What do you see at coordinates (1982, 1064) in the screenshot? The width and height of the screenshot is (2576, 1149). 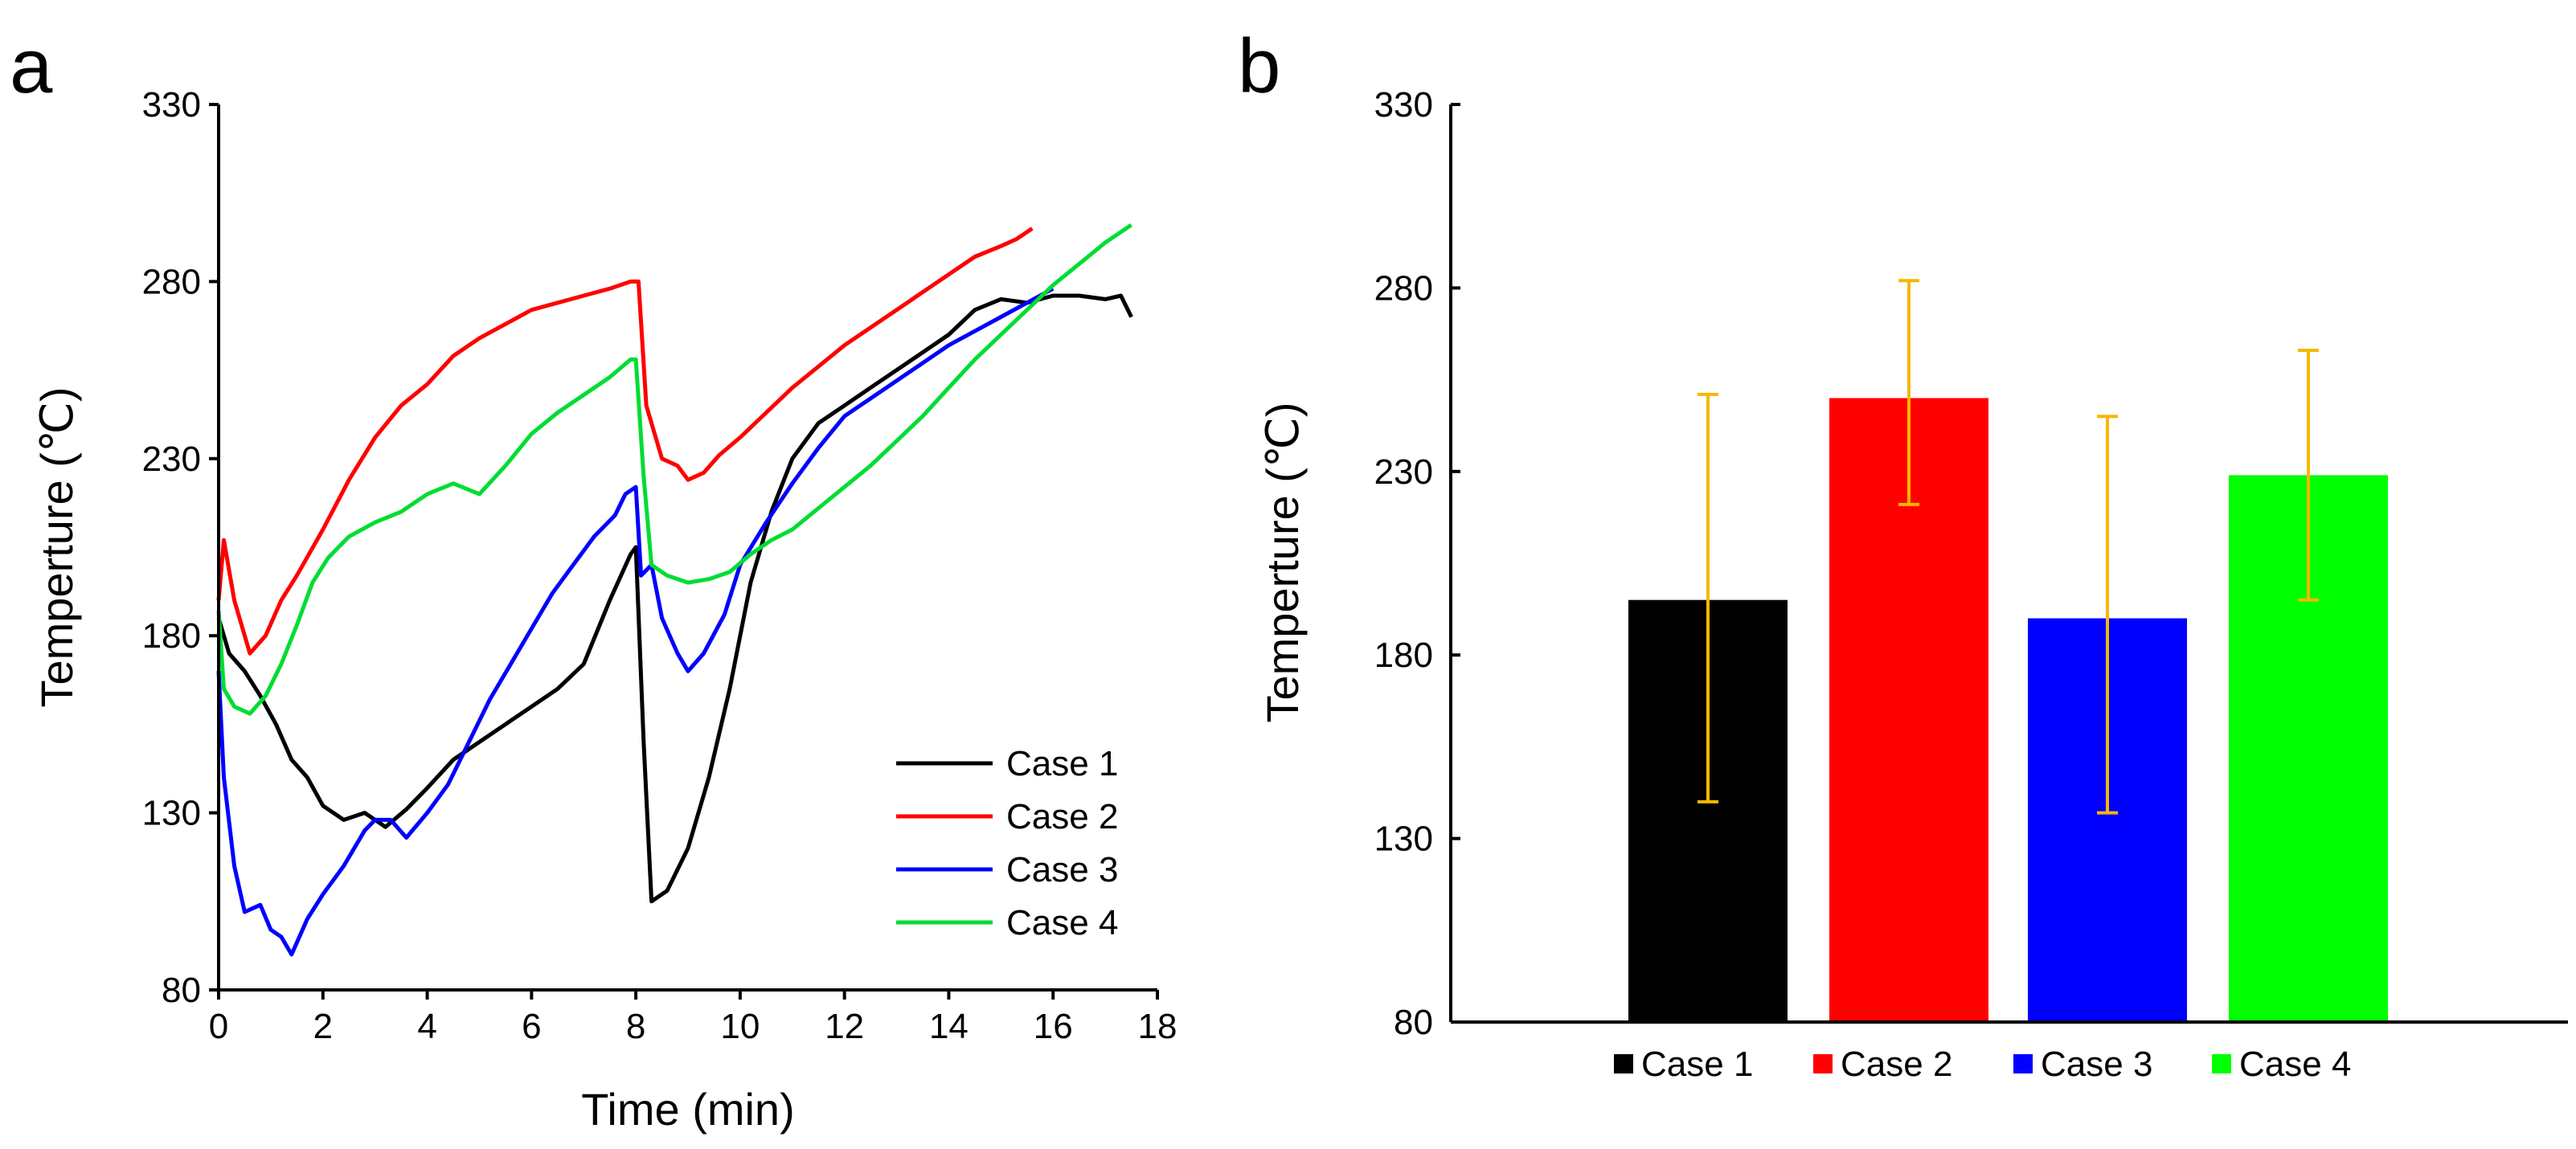 I see `bar-chart-legend: Case 1 Case 2 Case 3 Case 4` at bounding box center [1982, 1064].